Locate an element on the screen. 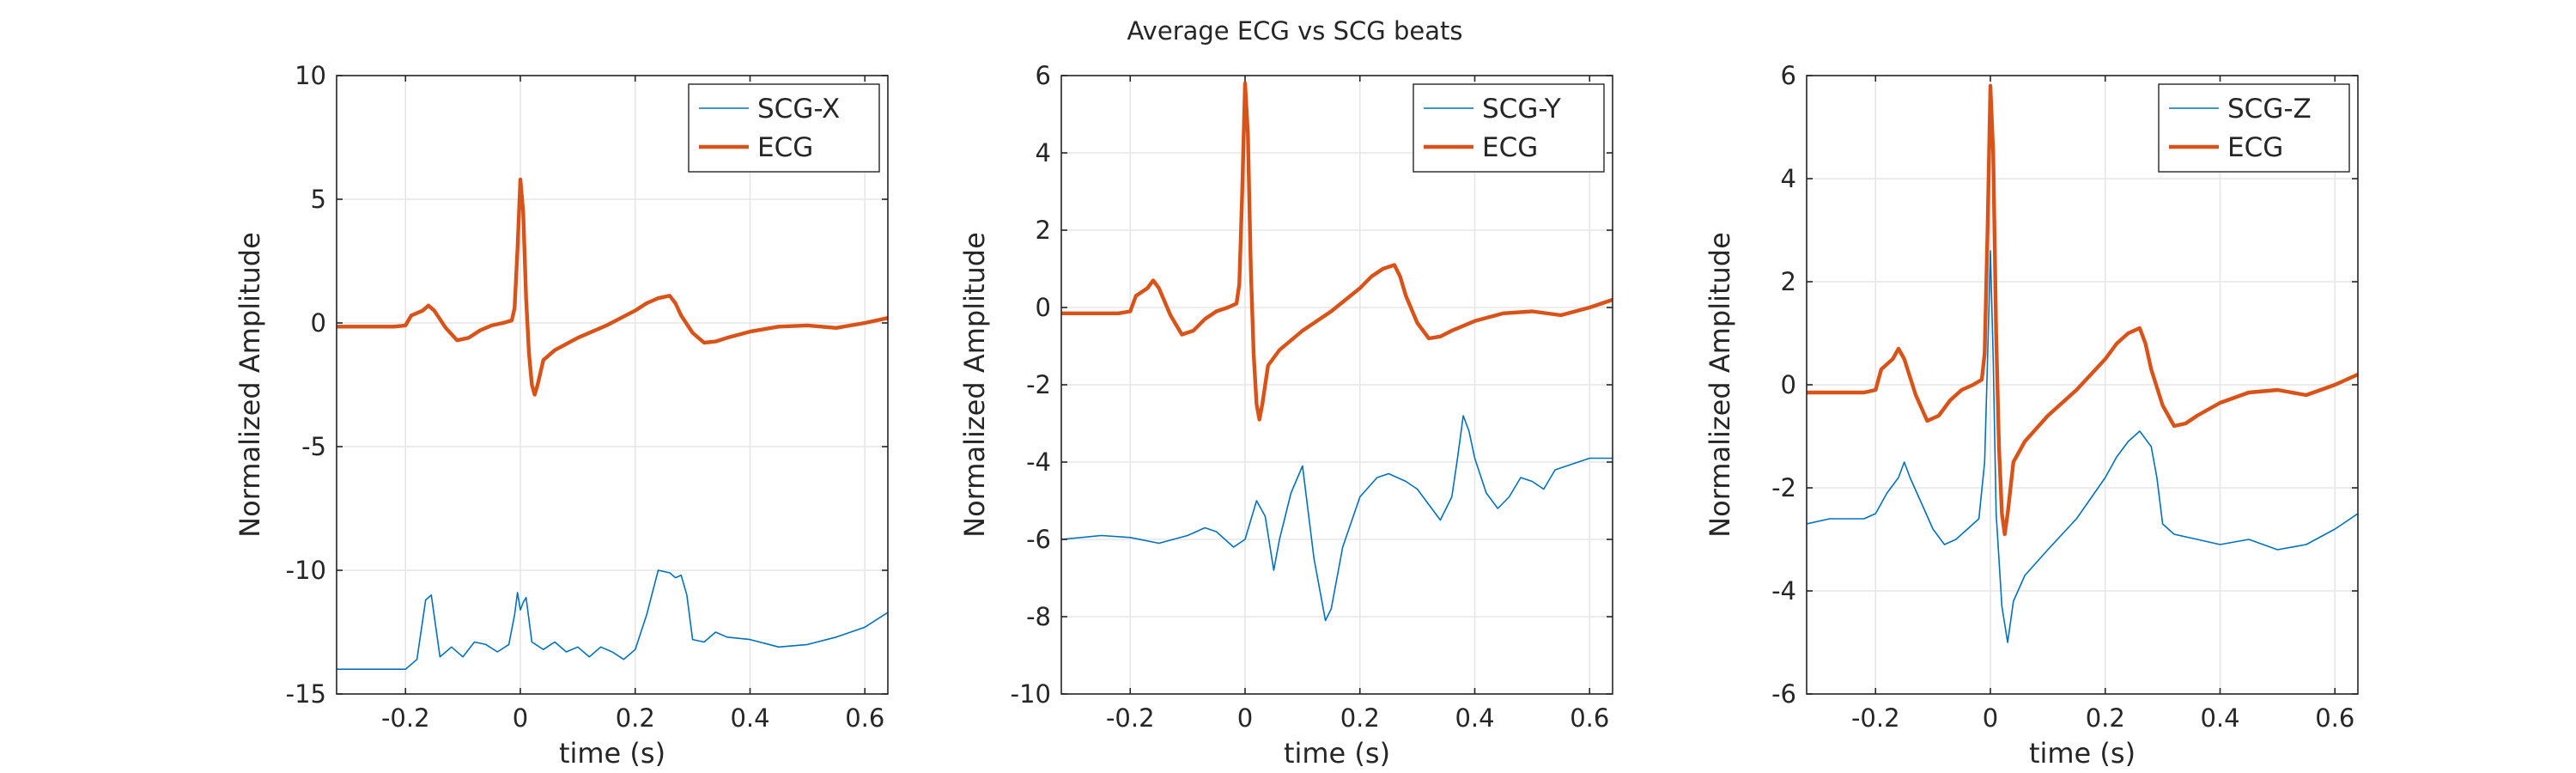 This screenshot has height=773, width=2576. legend-label: SCG-Z is located at coordinates (2269, 109).